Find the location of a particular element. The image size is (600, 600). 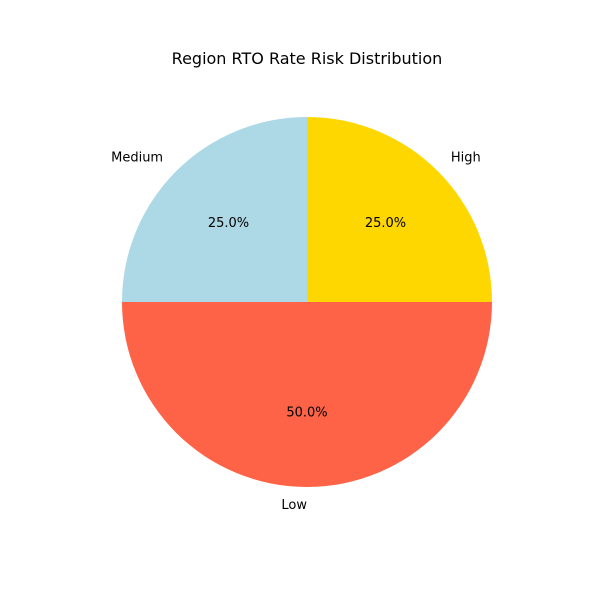

chart-title: Region RTO Rate Risk Distribution is located at coordinates (307, 58).